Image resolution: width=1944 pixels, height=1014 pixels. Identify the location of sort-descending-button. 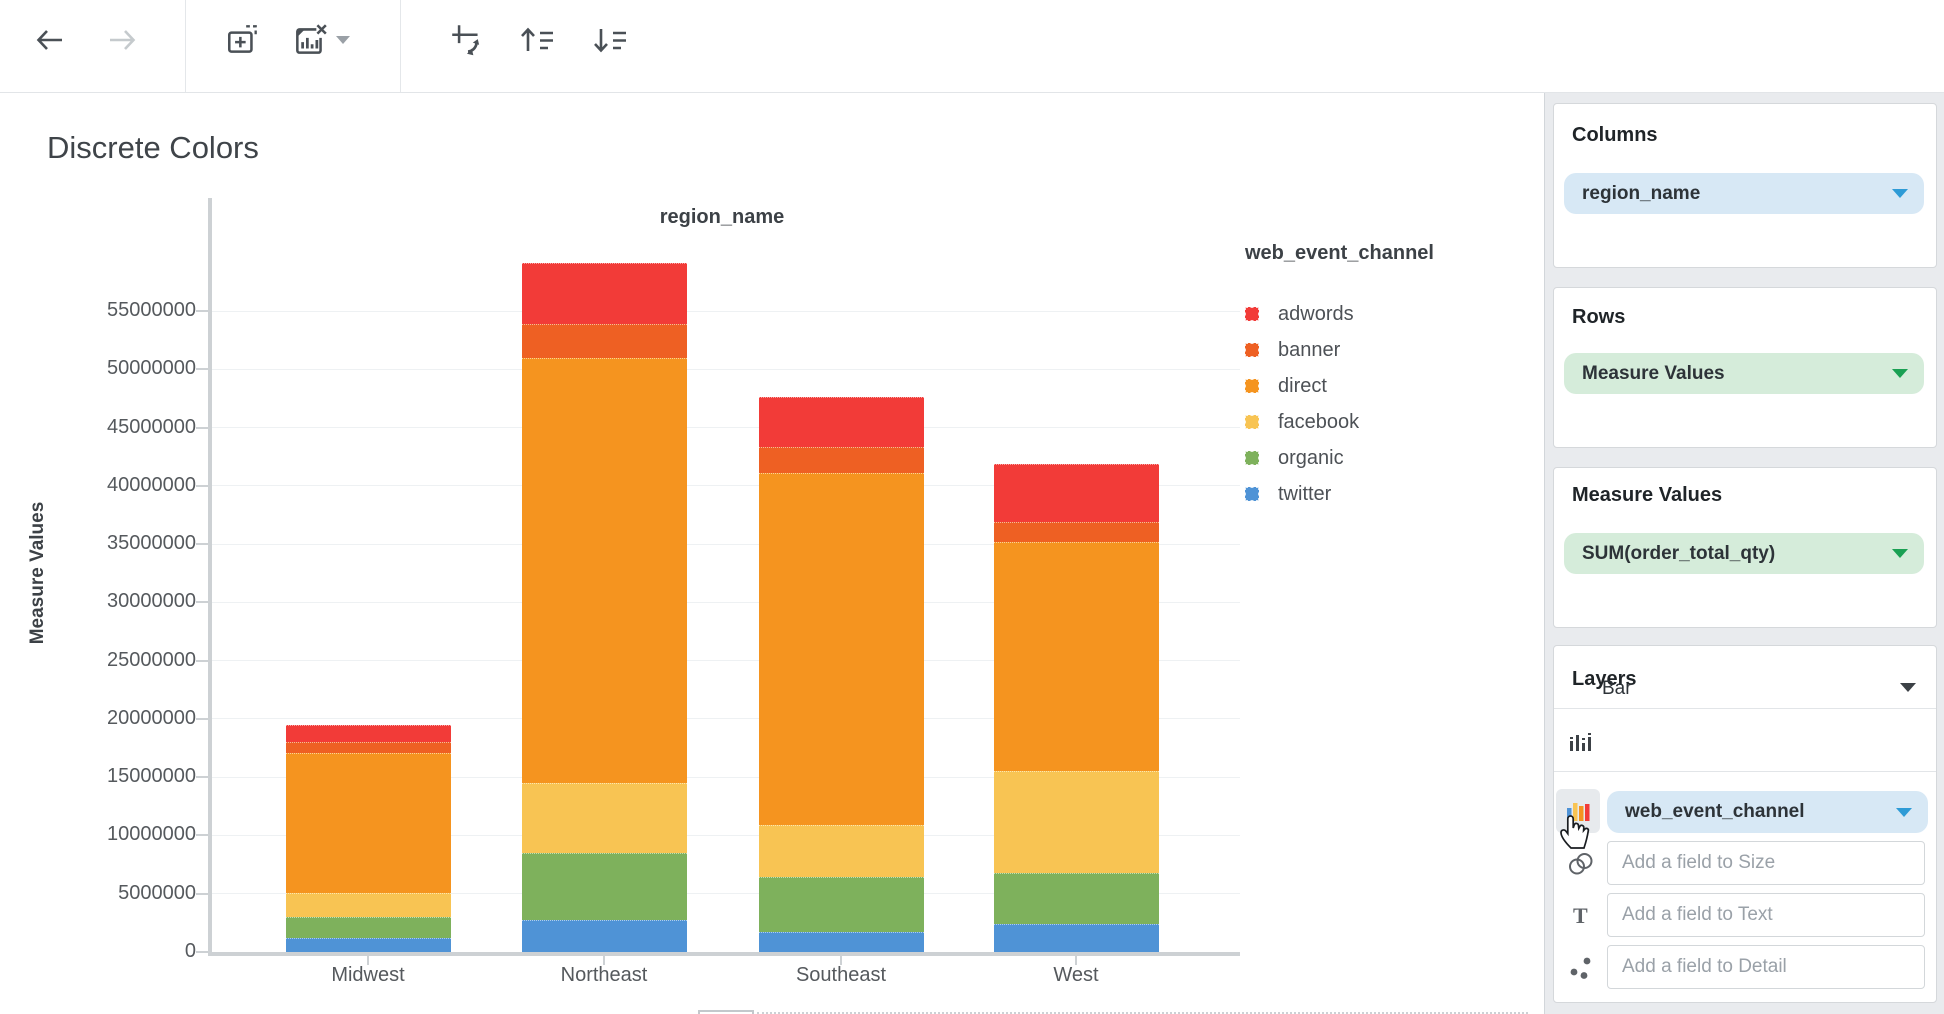
(610, 40).